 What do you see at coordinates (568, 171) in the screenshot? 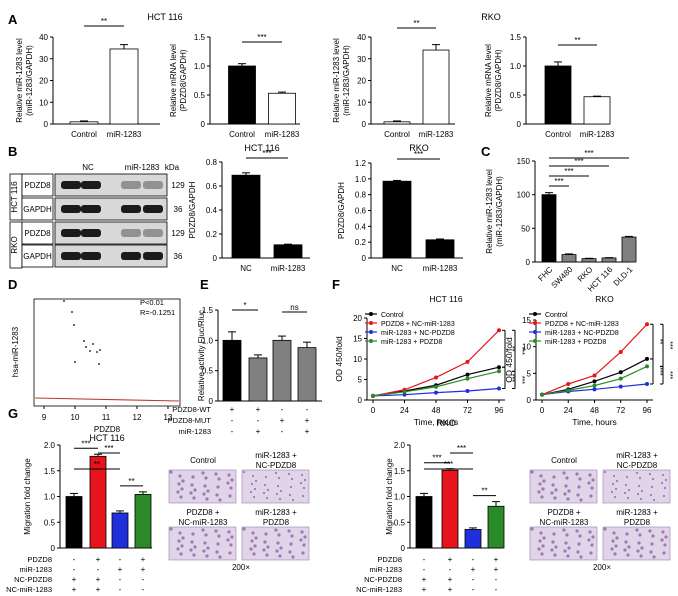
I see `C-sig-label: ***` at bounding box center [568, 171].